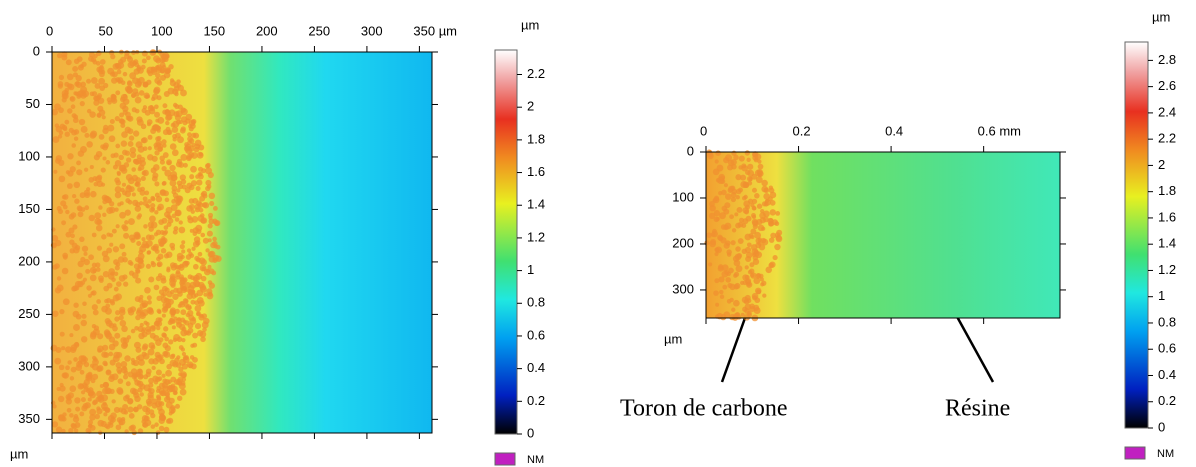  I want to click on x-tick-label: 300, so click(372, 30).